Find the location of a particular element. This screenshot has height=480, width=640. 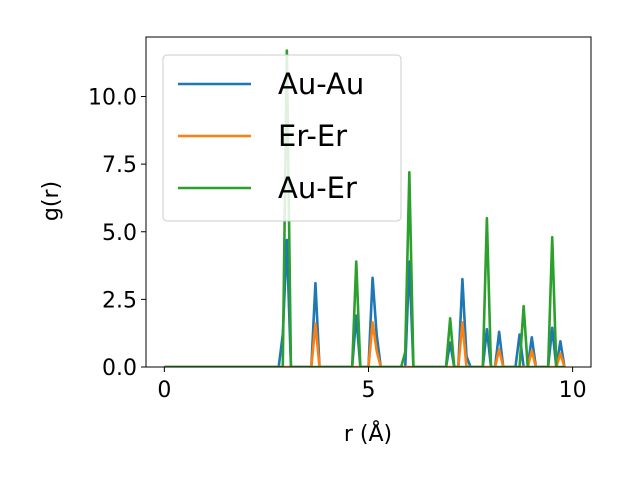

legend-box is located at coordinates (282, 138).